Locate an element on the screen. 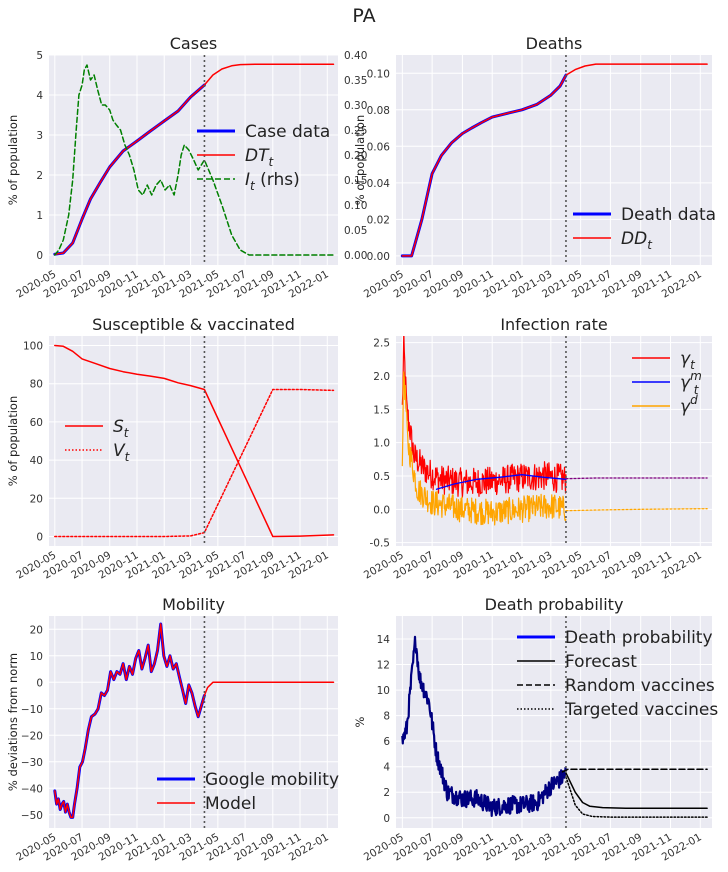 Image resolution: width=728 pixels, height=872 pixels. panel-title: Susceptible & vaccinated is located at coordinates (193, 324).